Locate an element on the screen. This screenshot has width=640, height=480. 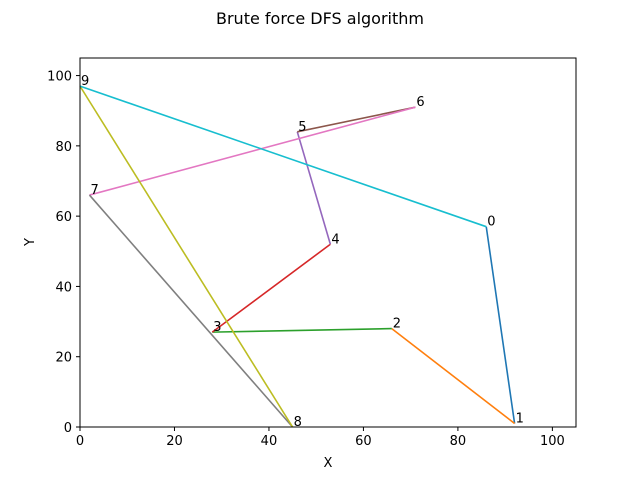
node-label-9: 9 is located at coordinates (85, 81).